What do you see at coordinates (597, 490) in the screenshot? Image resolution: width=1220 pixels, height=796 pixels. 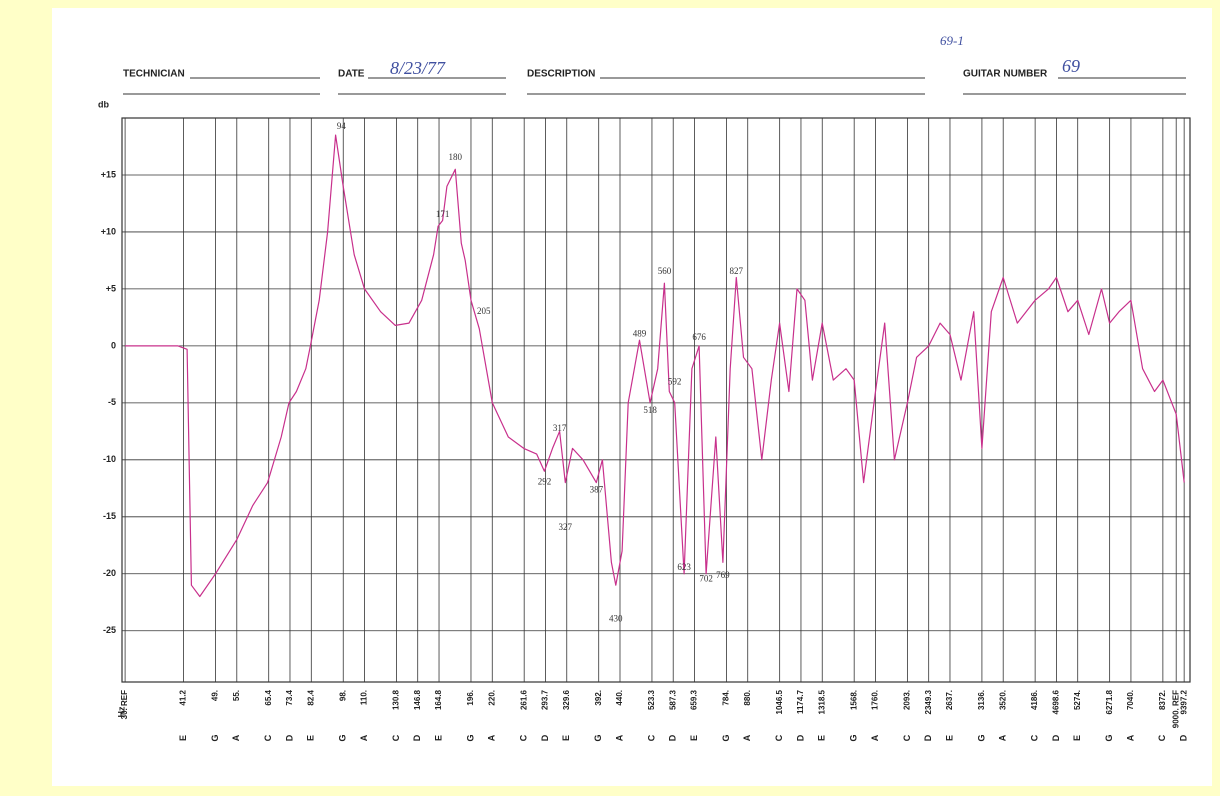 I see `annotation: 387` at bounding box center [597, 490].